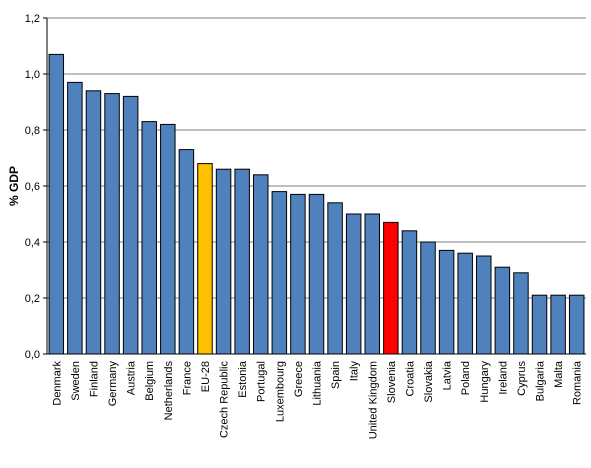 Image resolution: width=591 pixels, height=468 pixels. Describe the element at coordinates (392, 381) in the screenshot. I see `x-tick-label: Slovenia` at that location.